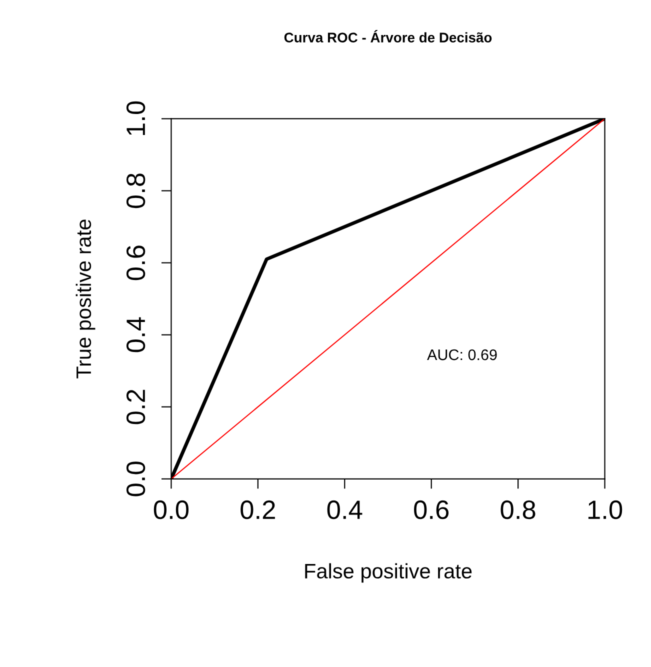 The width and height of the screenshot is (651, 667). What do you see at coordinates (136, 407) in the screenshot?
I see `y-tick-label: 0.2` at bounding box center [136, 407].